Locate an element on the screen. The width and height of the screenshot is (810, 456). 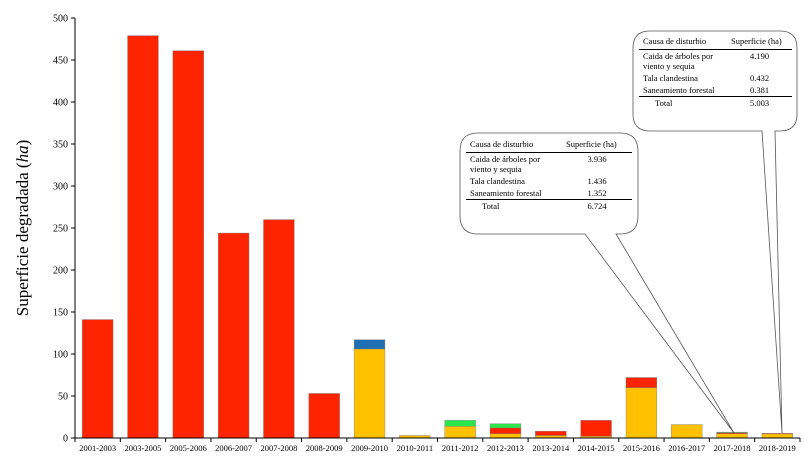
y-tick-label: 500 is located at coordinates (60, 19).